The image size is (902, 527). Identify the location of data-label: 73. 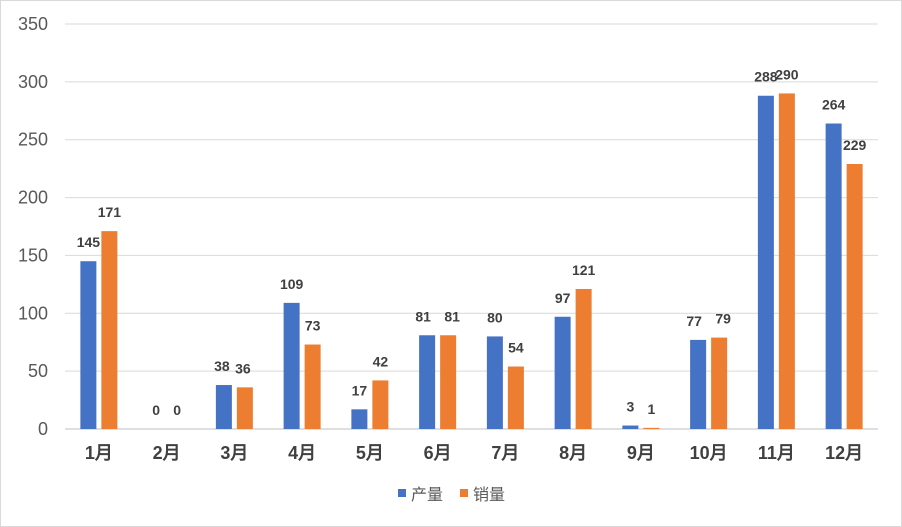
(313, 326).